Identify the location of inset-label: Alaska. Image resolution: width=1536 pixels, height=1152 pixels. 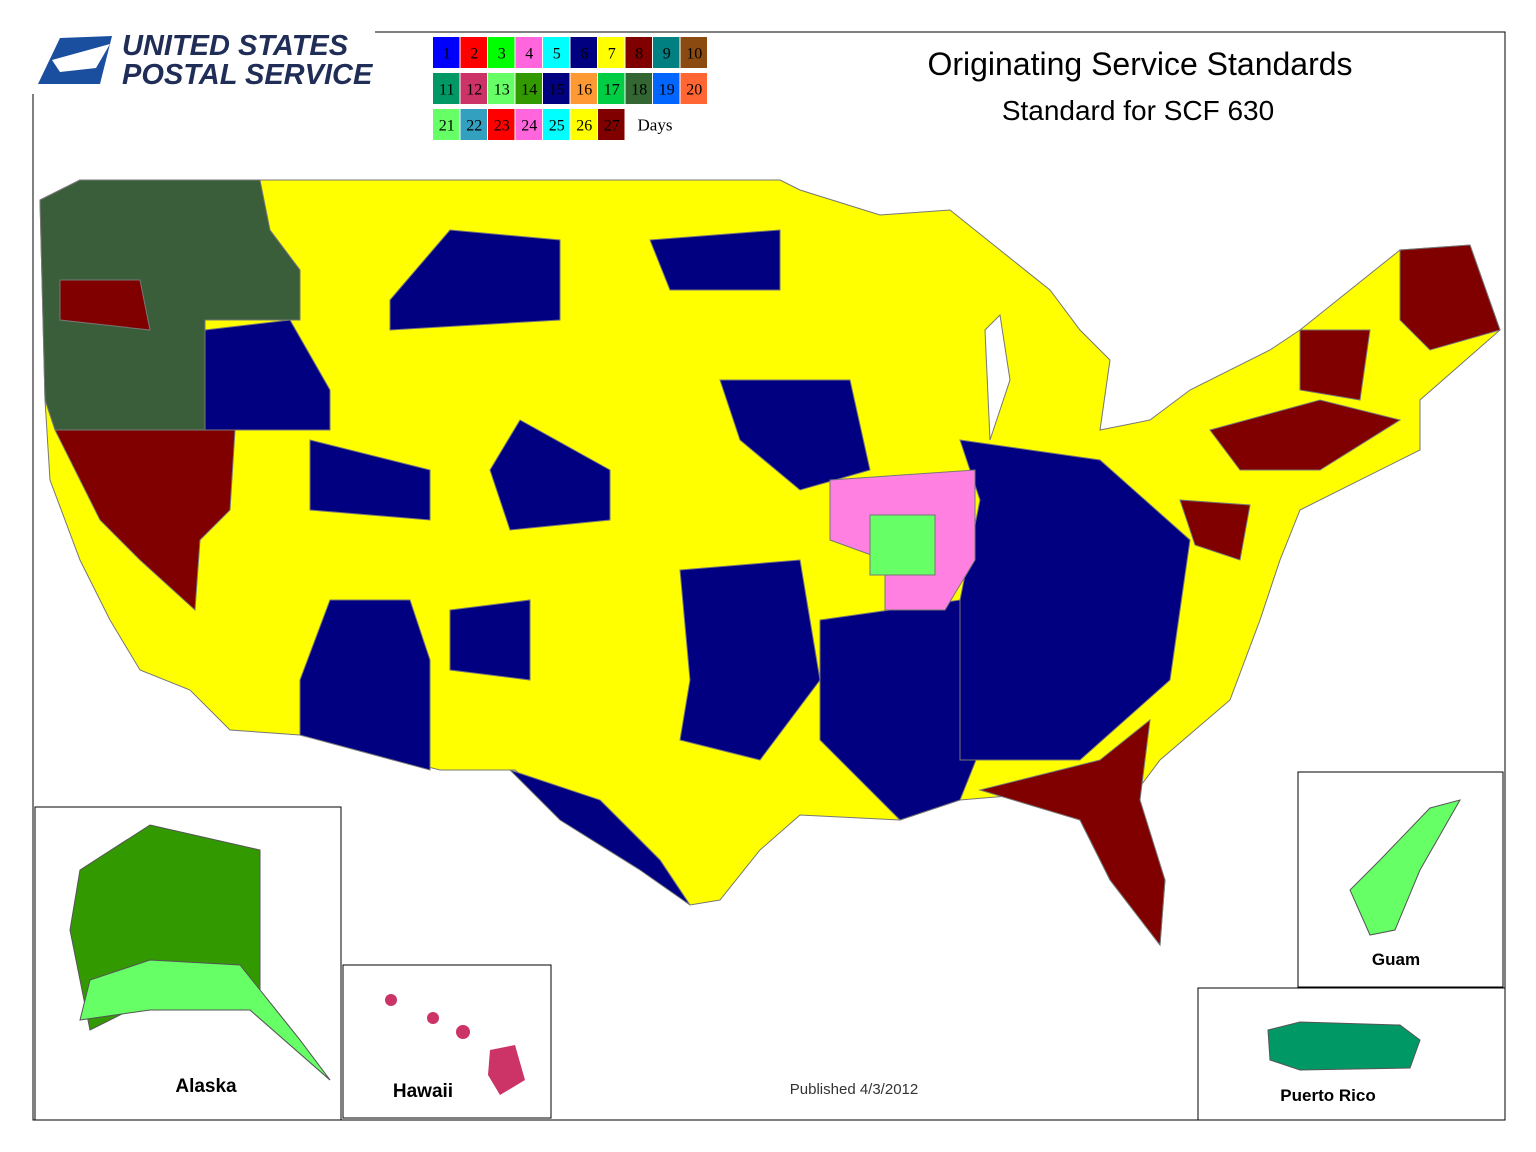
(206, 1086).